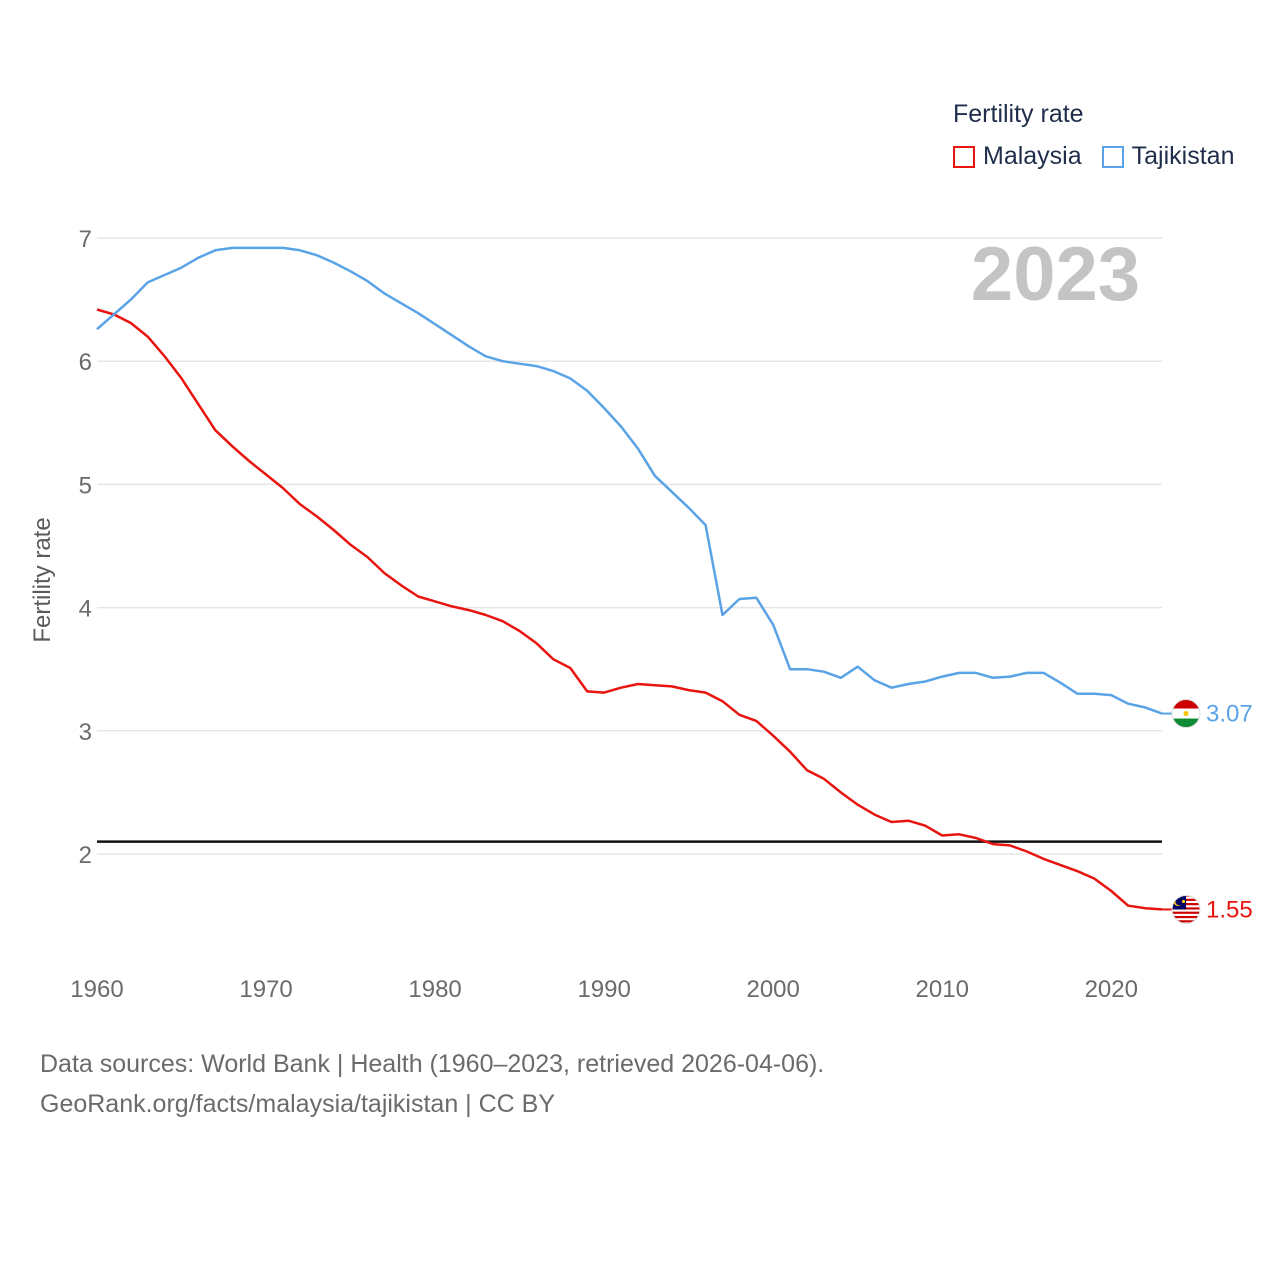  What do you see at coordinates (1112, 156) in the screenshot?
I see `legend-swatch-tajikistan` at bounding box center [1112, 156].